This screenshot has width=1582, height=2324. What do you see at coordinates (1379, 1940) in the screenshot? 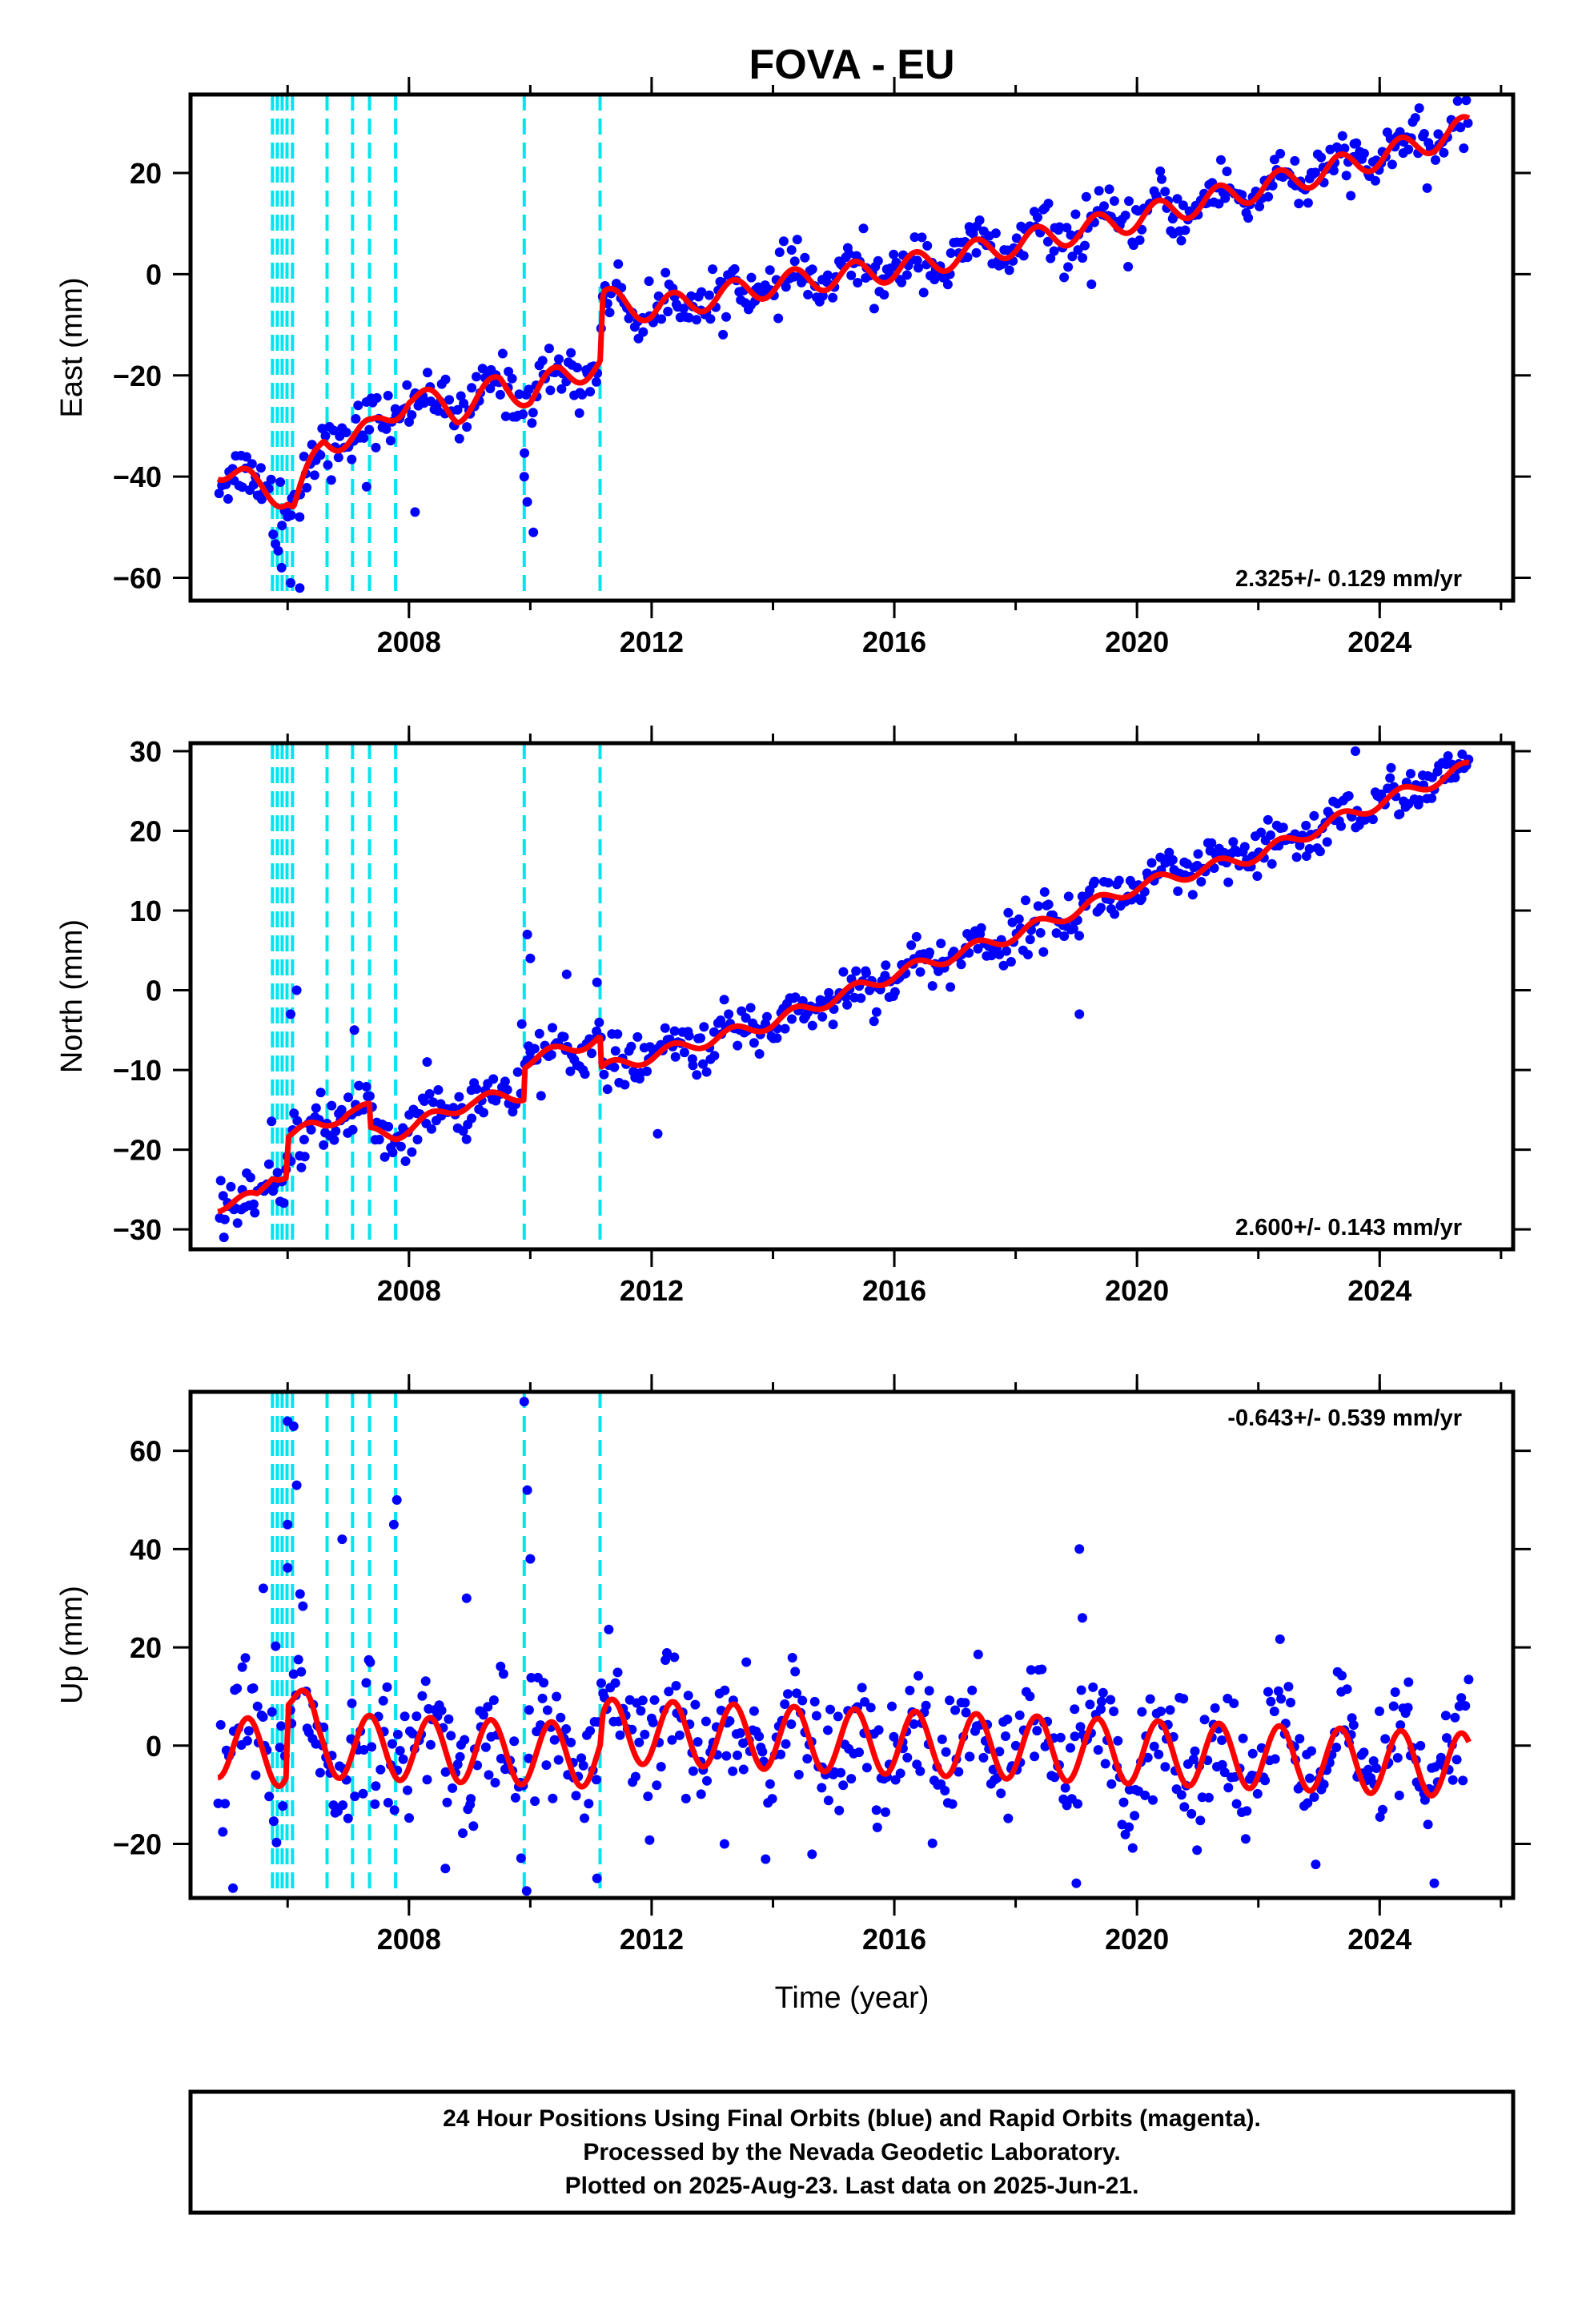
I see `x-tick-label: 2024` at bounding box center [1379, 1940].